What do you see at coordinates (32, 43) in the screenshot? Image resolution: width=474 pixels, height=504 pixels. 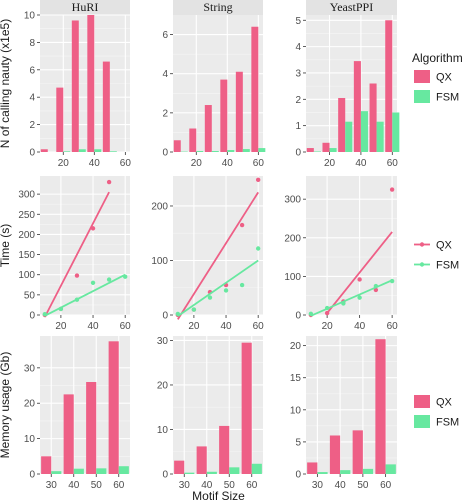 I see `y-tick-label: 8` at bounding box center [32, 43].